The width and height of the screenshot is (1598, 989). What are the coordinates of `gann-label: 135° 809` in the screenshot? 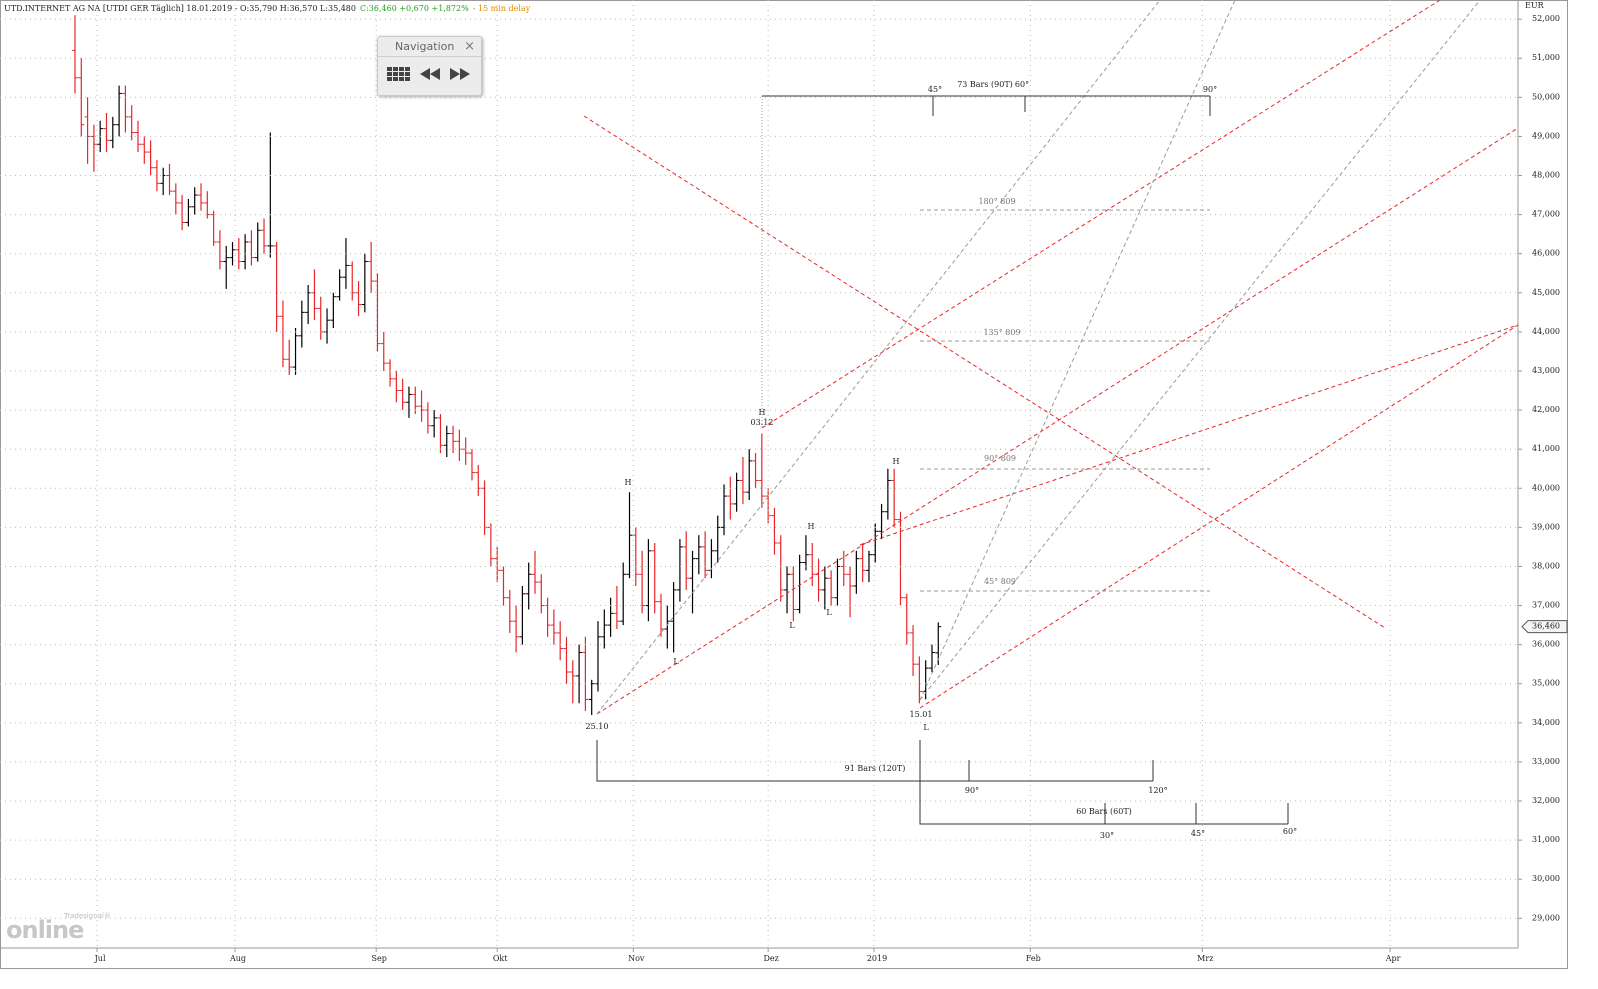 It's located at (1001, 332).